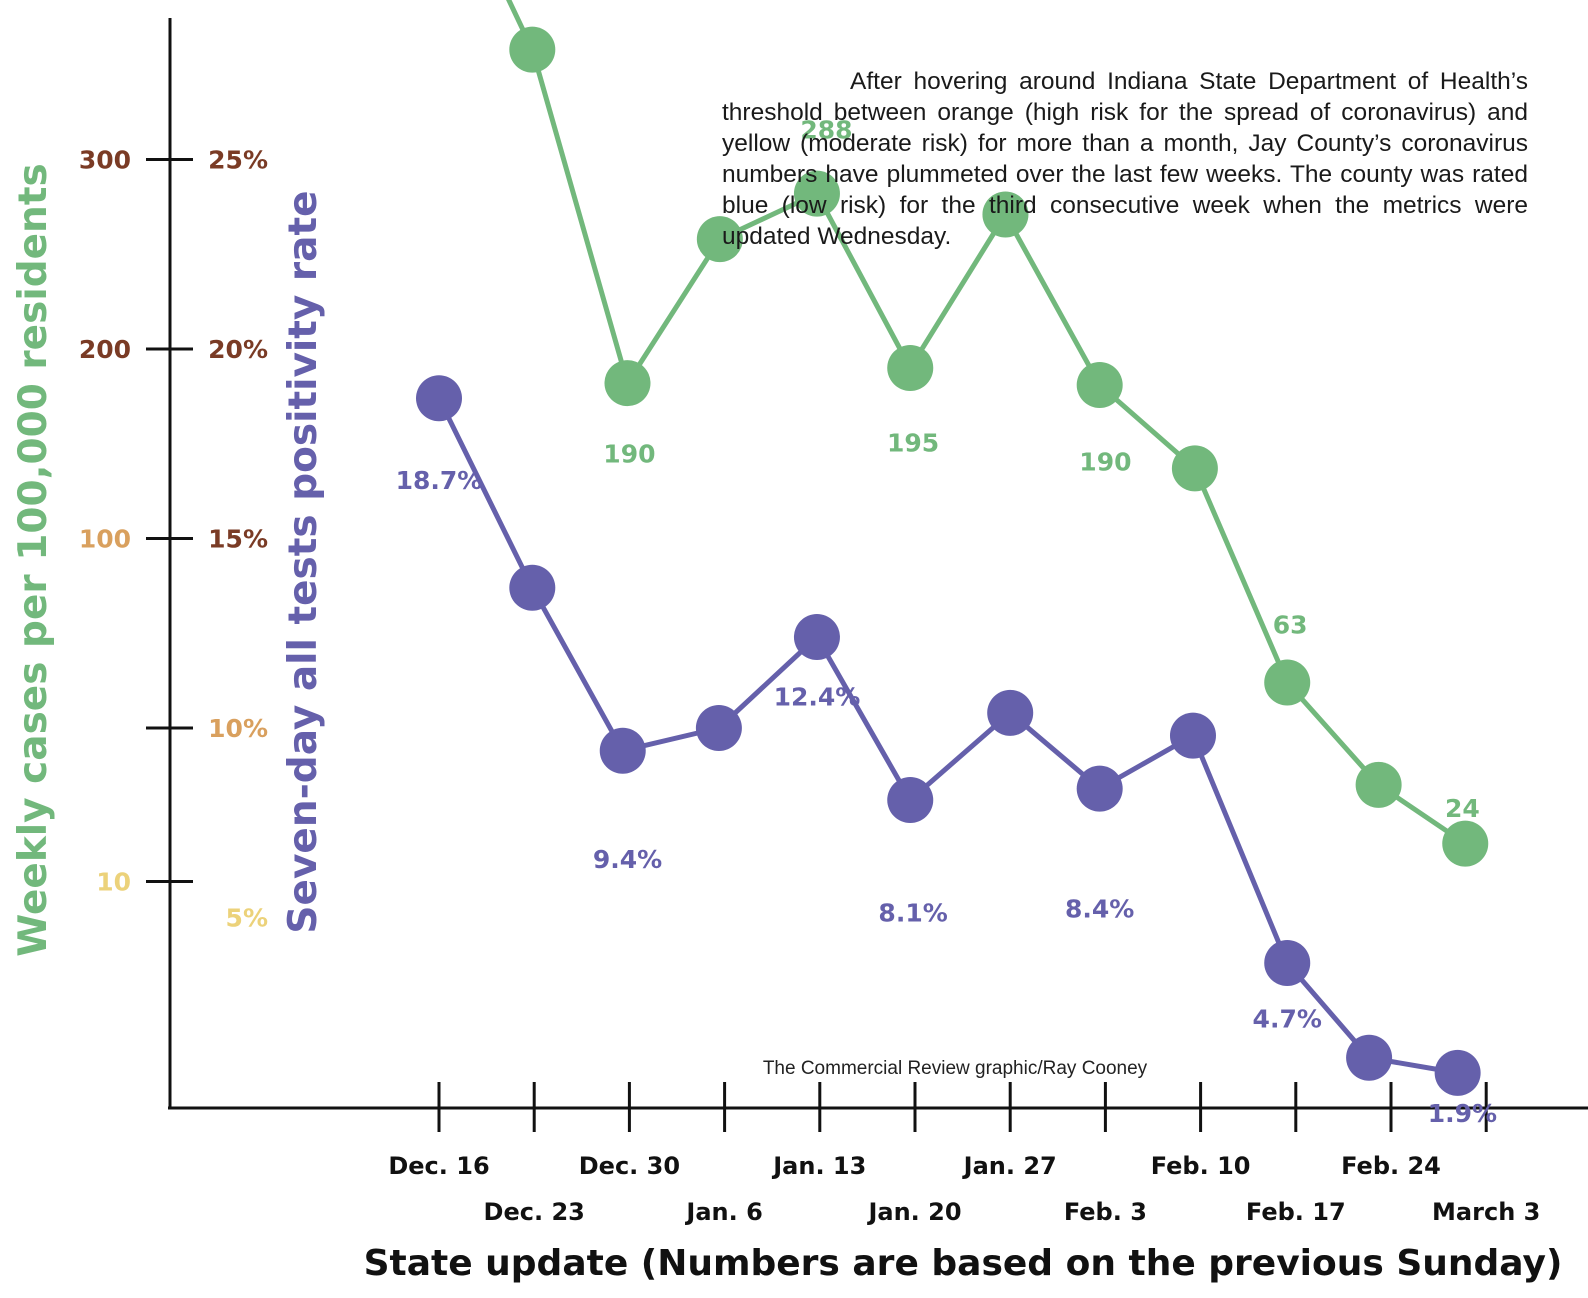 This screenshot has width=1588, height=1298. What do you see at coordinates (1201, 1166) in the screenshot?
I see `x-tick-label: Feb. 10` at bounding box center [1201, 1166].